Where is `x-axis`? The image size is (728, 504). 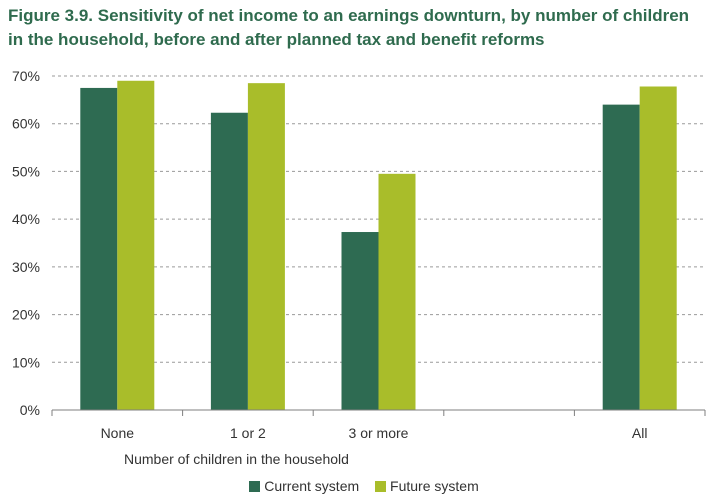 x-axis is located at coordinates (378, 412).